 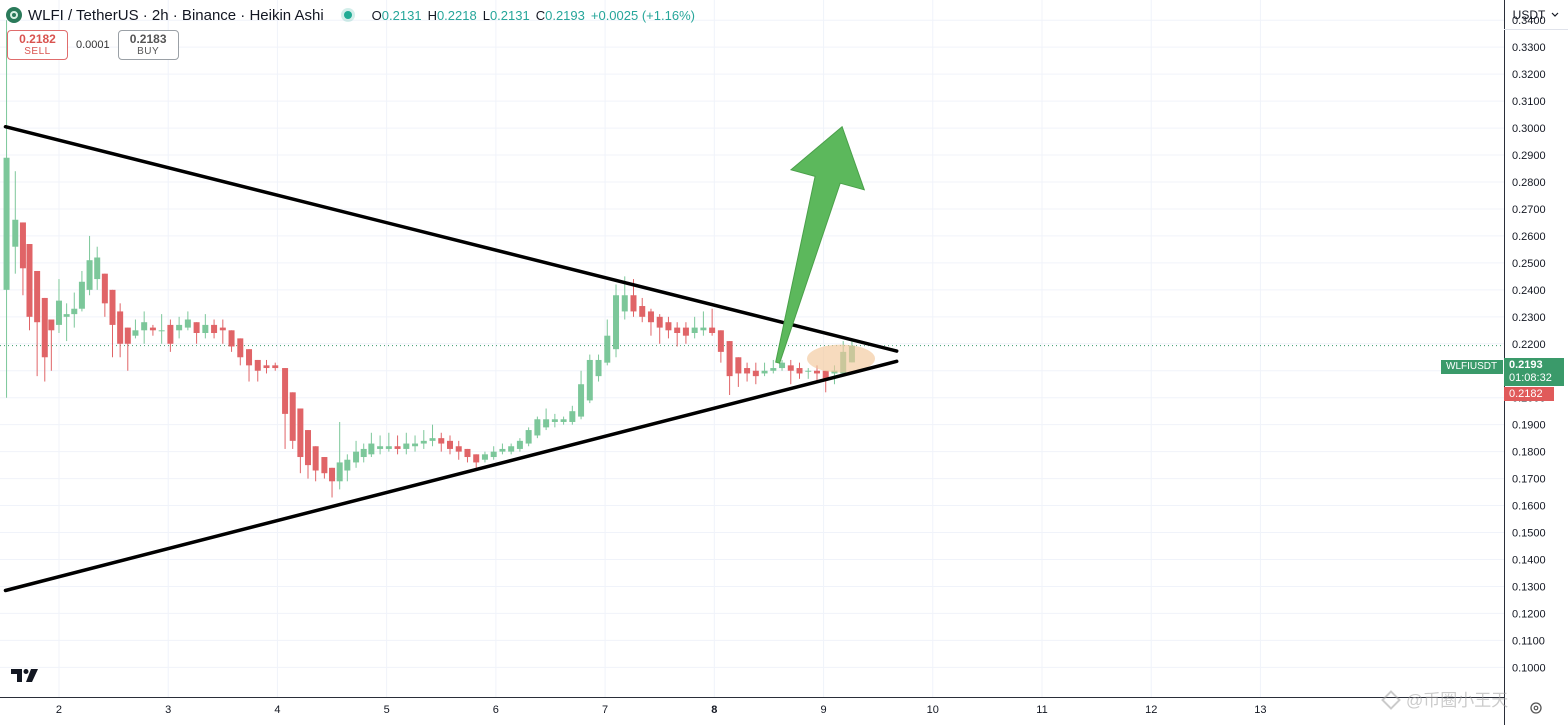 What do you see at coordinates (1529, 264) in the screenshot?
I see `y-tick-label: 0.2500` at bounding box center [1529, 264].